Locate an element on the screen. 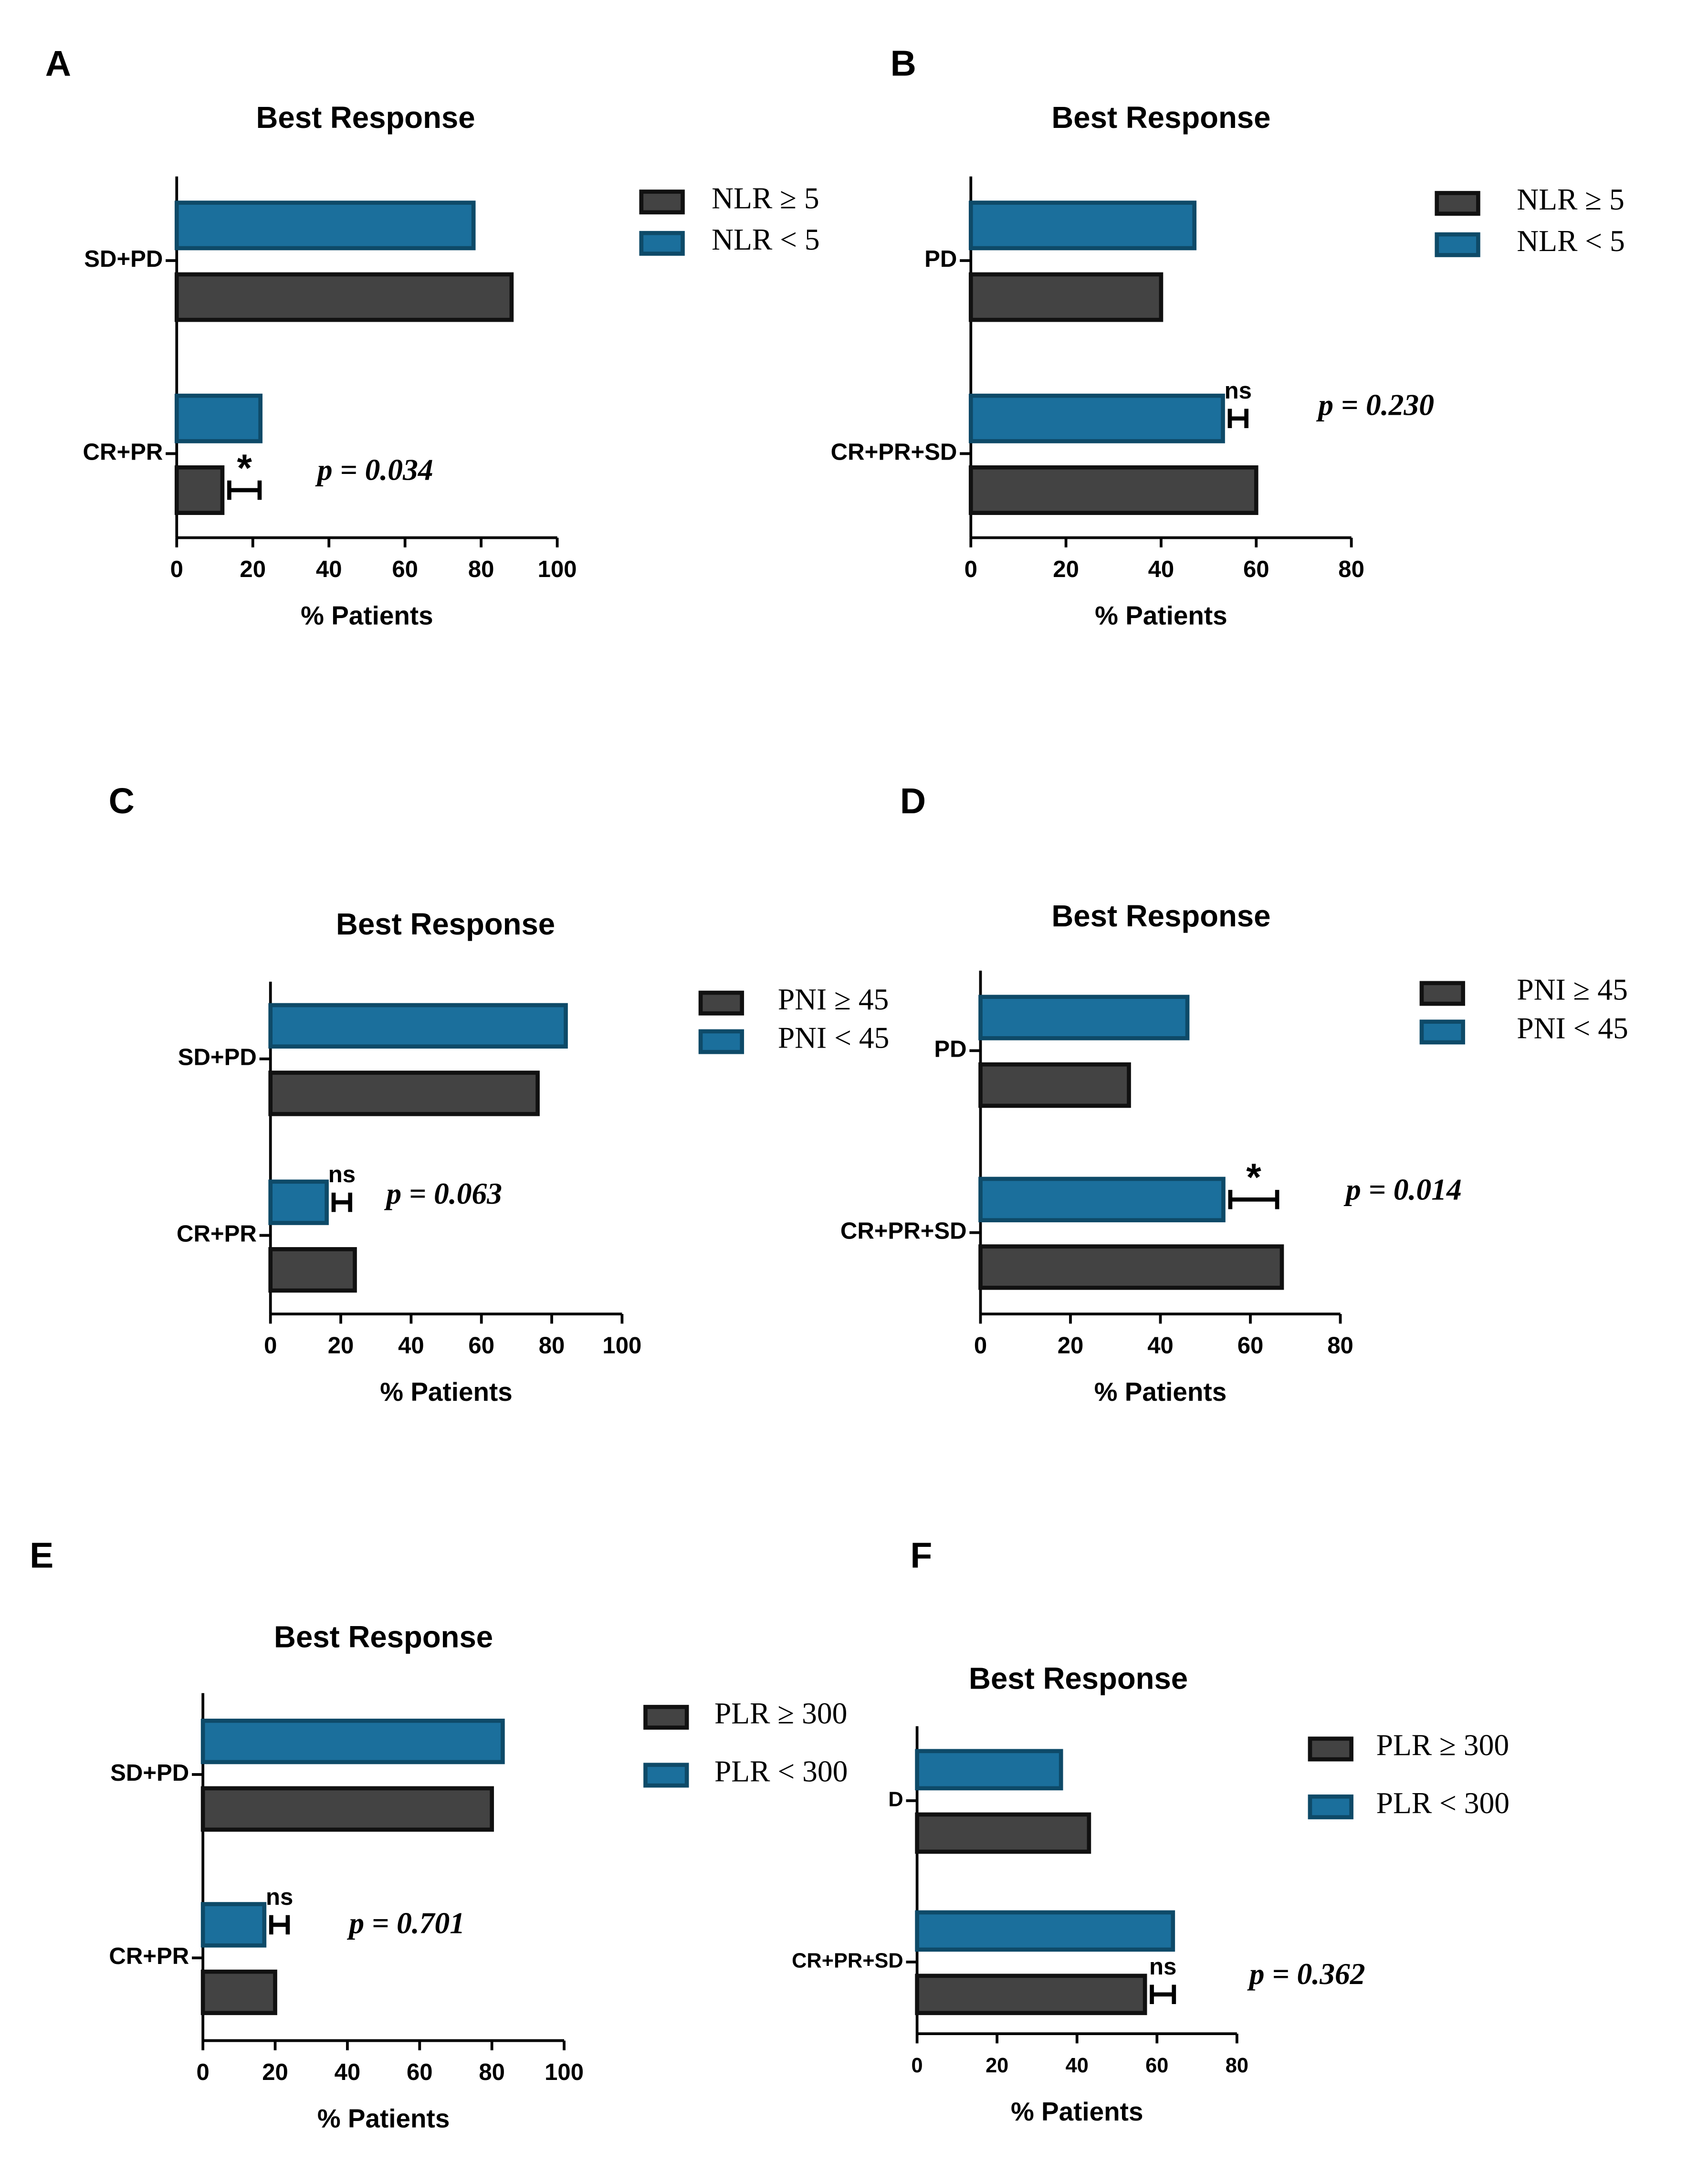  panel-label: F is located at coordinates (921, 1555).